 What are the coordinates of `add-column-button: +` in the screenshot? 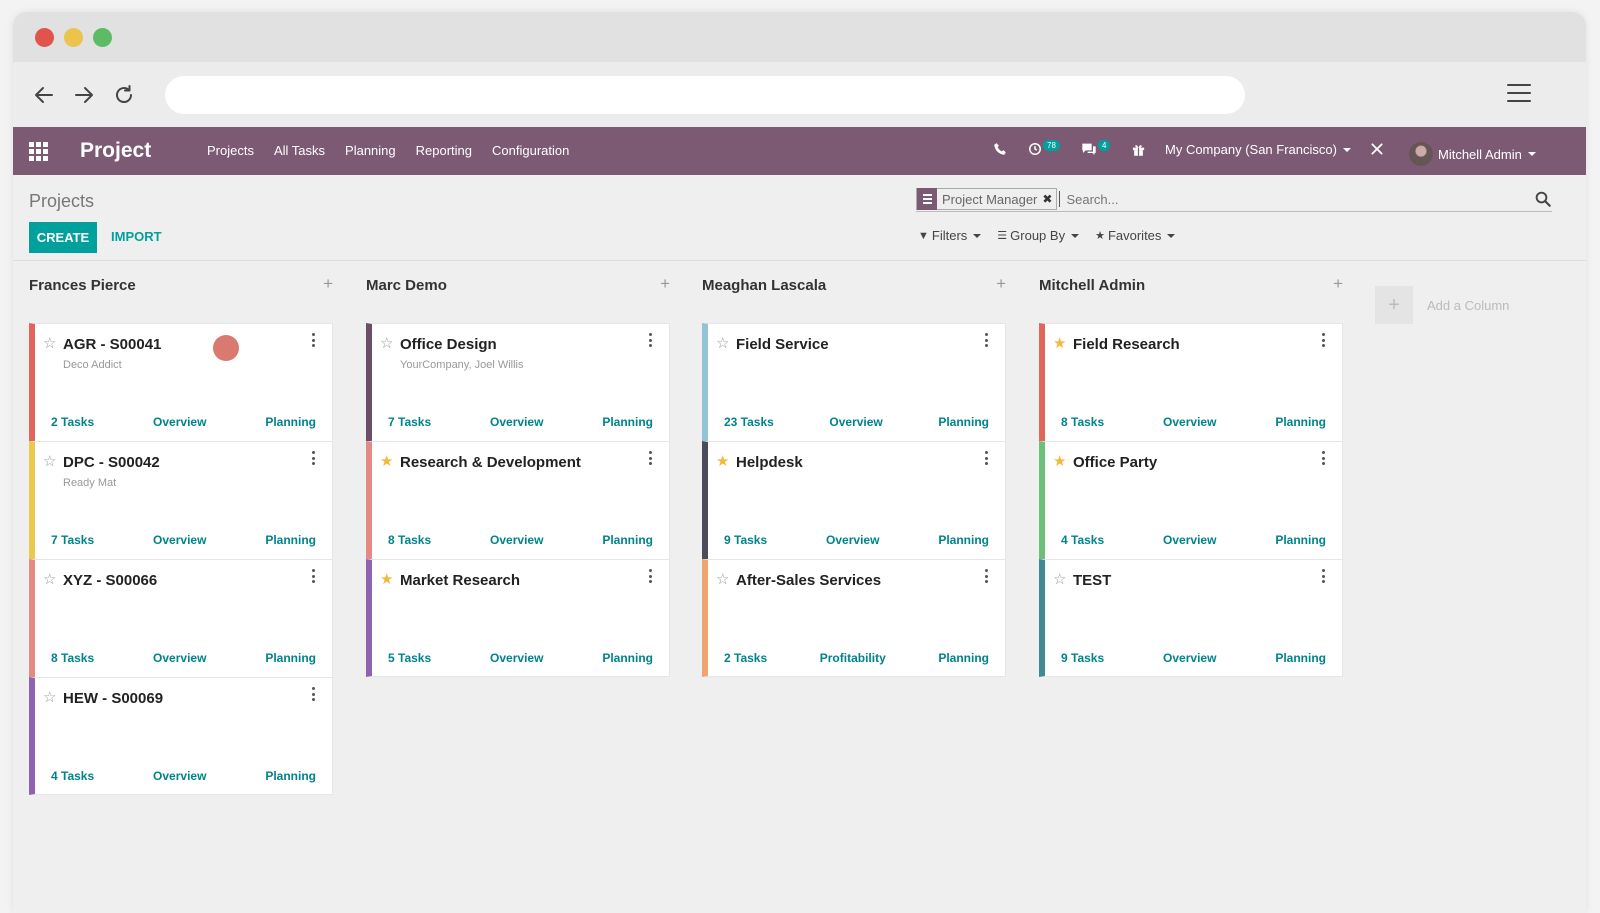 It's located at (1394, 305).